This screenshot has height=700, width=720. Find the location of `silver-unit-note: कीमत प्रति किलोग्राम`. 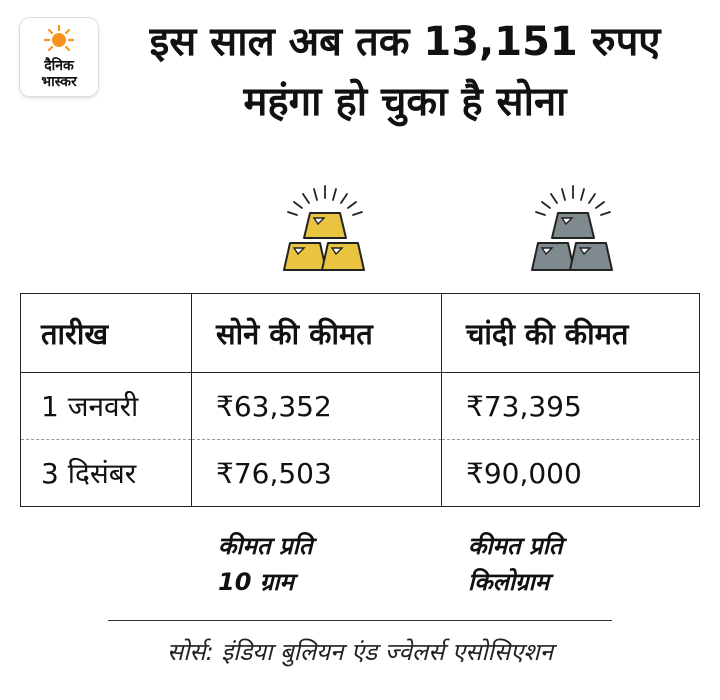

silver-unit-note: कीमत प्रति किलोग्राम is located at coordinates (515, 564).